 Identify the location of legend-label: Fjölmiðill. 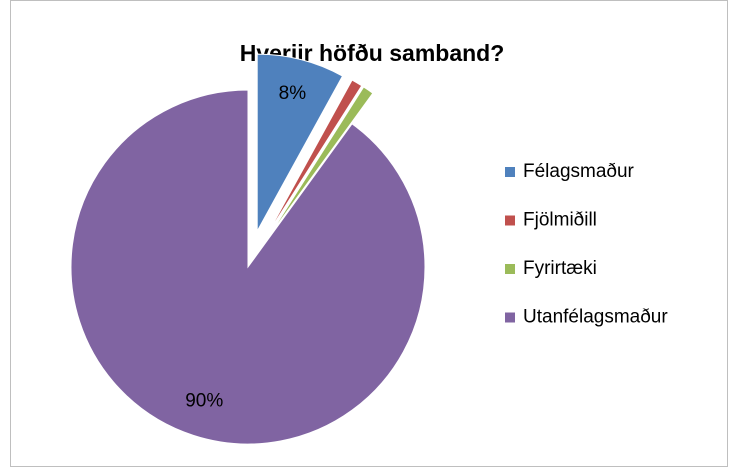
(560, 220).